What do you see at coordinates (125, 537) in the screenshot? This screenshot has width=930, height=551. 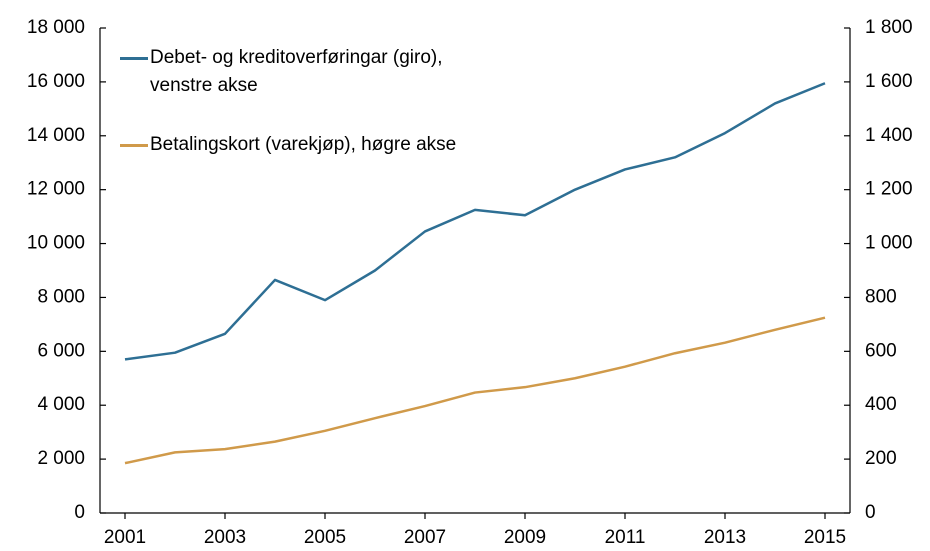 I see `x-tick-label: 2001` at bounding box center [125, 537].